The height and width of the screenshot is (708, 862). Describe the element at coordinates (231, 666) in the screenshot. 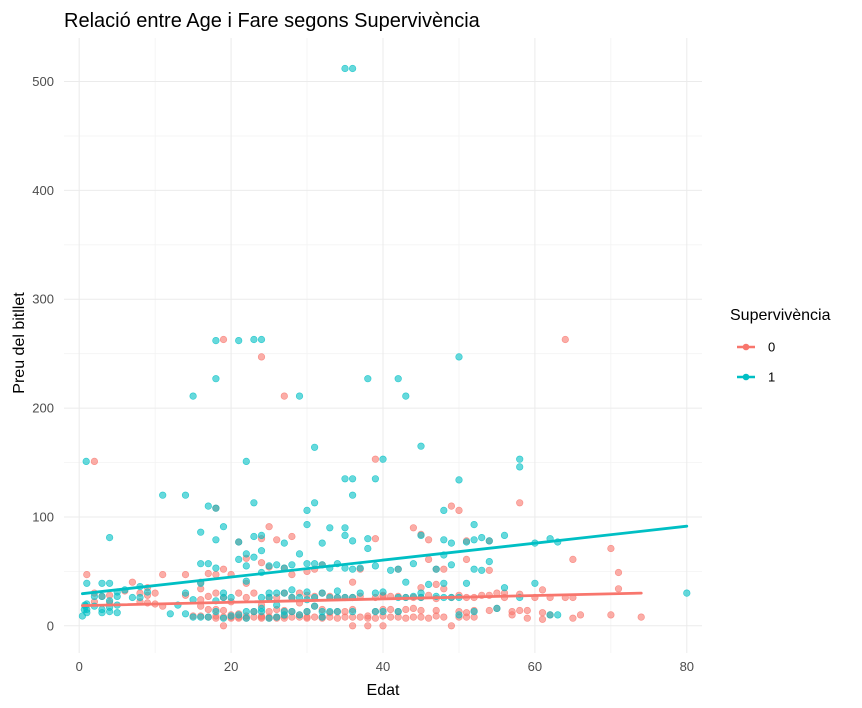

I see `x-tick-label: 20` at that location.